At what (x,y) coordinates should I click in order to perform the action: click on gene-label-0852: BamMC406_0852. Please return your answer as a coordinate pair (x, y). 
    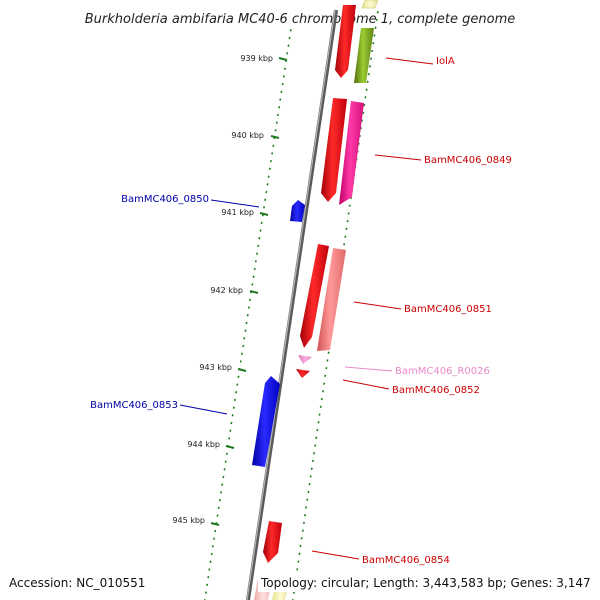
    Looking at the image, I should click on (436, 390).